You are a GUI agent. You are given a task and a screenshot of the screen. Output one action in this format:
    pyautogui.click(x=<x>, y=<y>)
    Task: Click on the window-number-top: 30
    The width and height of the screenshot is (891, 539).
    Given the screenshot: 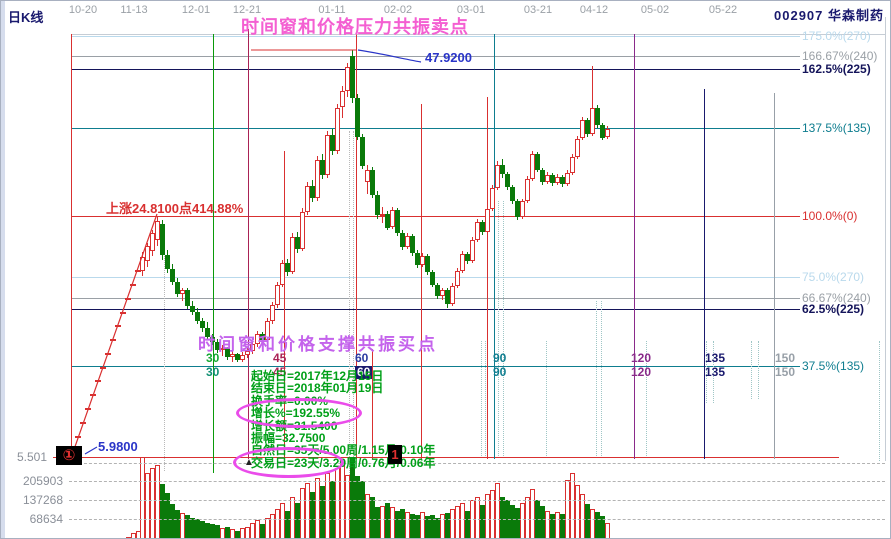 What is the action you would take?
    pyautogui.click(x=213, y=358)
    